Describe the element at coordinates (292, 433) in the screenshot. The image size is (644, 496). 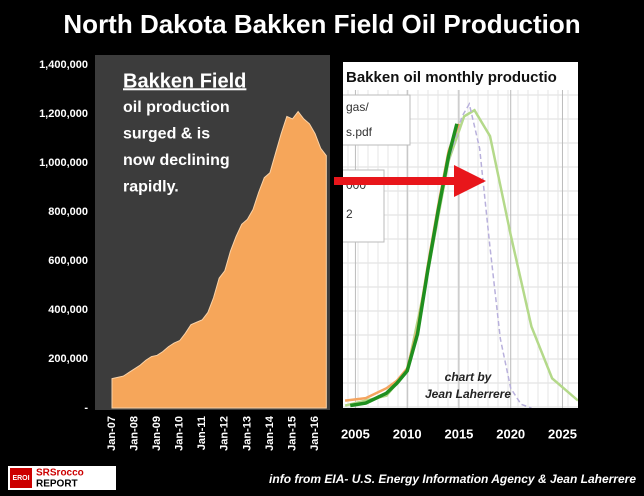
I see `x-tick-label: Jan-15` at that location.